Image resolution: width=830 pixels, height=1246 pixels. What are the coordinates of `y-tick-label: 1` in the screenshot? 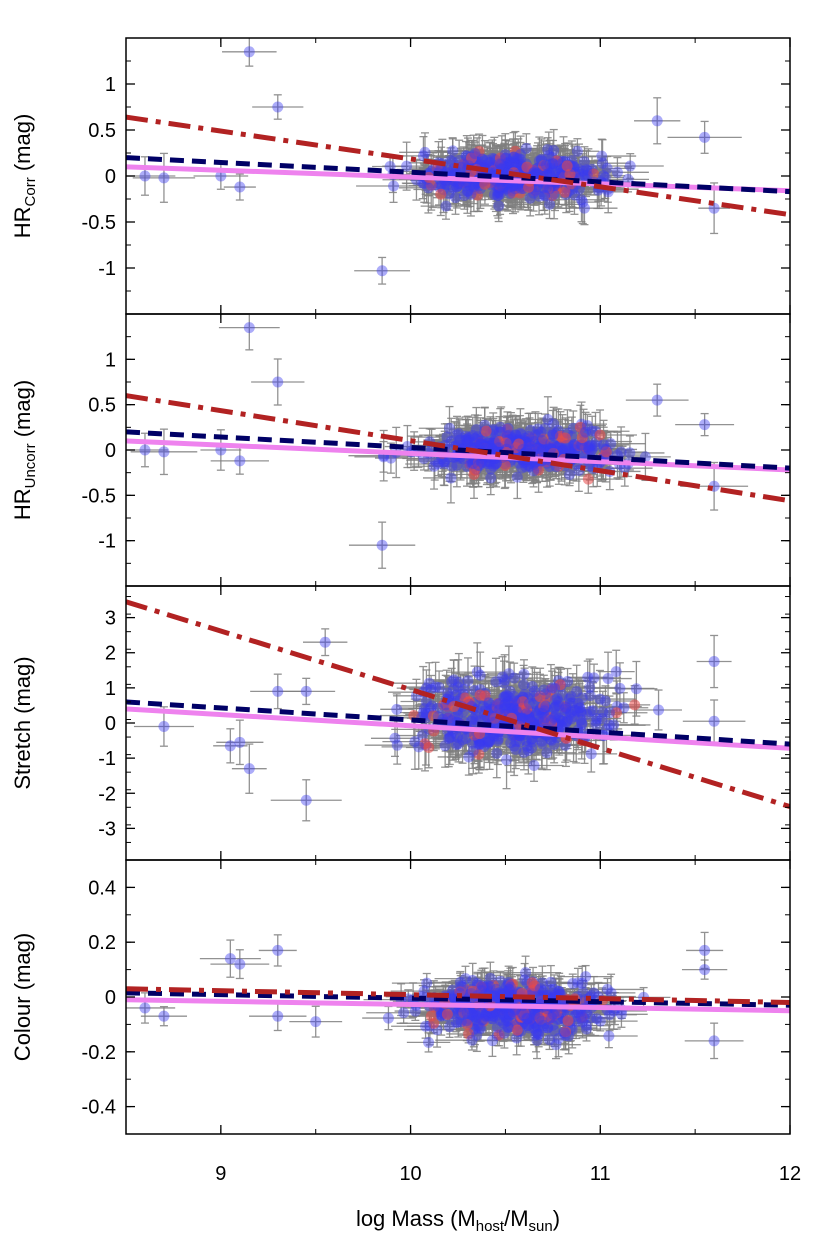 It's located at (110, 85).